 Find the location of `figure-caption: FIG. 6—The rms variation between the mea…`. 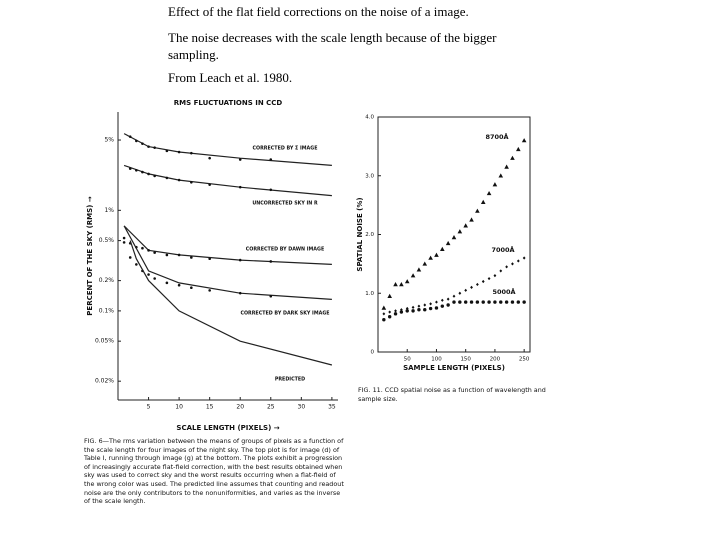

figure-caption: FIG. 6—The rms variation between the mea… is located at coordinates (214, 471).